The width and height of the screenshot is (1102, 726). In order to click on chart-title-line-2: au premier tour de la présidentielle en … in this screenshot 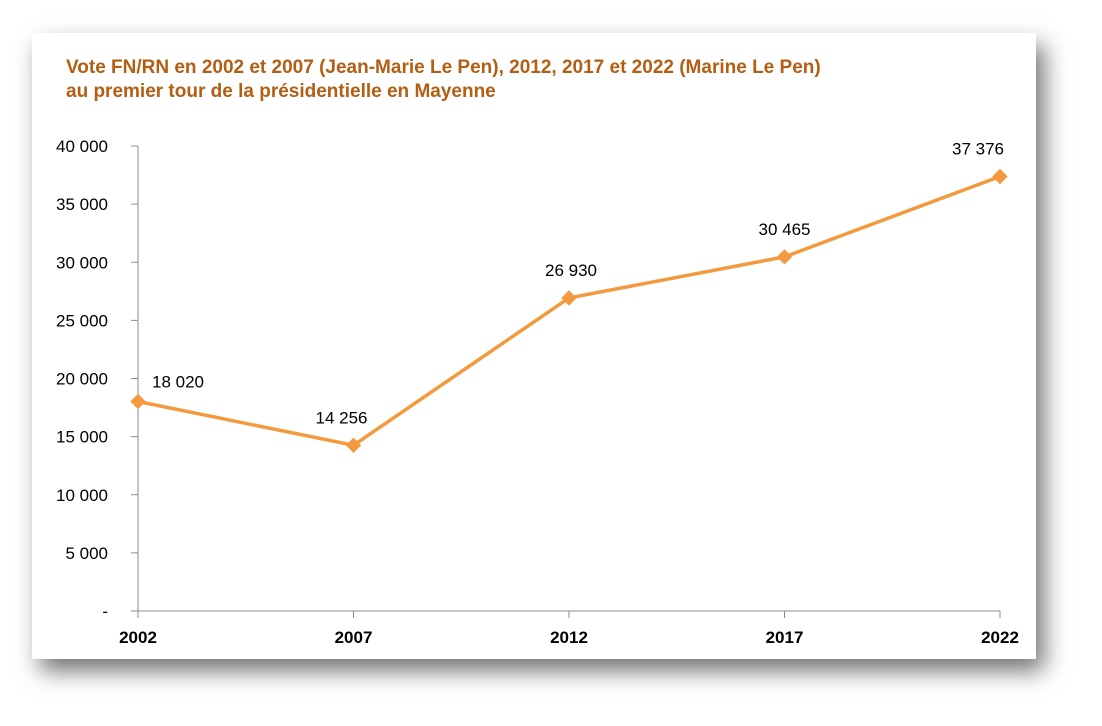, I will do `click(281, 91)`.